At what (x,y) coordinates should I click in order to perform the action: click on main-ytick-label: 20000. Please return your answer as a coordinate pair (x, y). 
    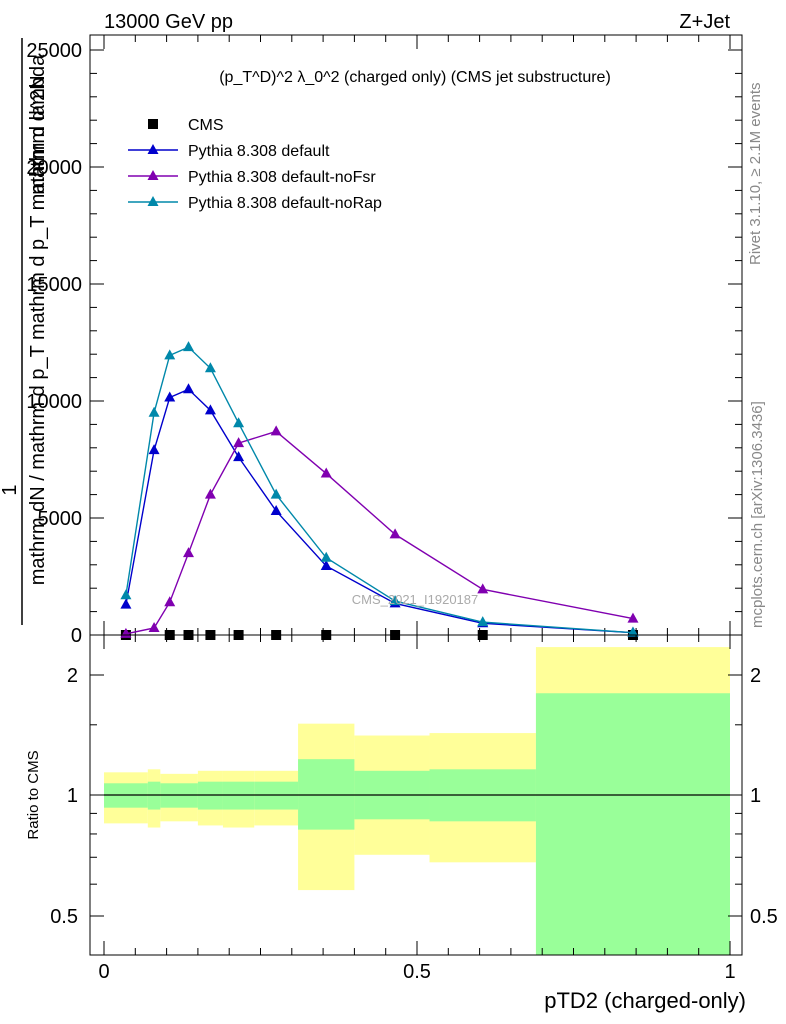
    Looking at the image, I should click on (54, 168).